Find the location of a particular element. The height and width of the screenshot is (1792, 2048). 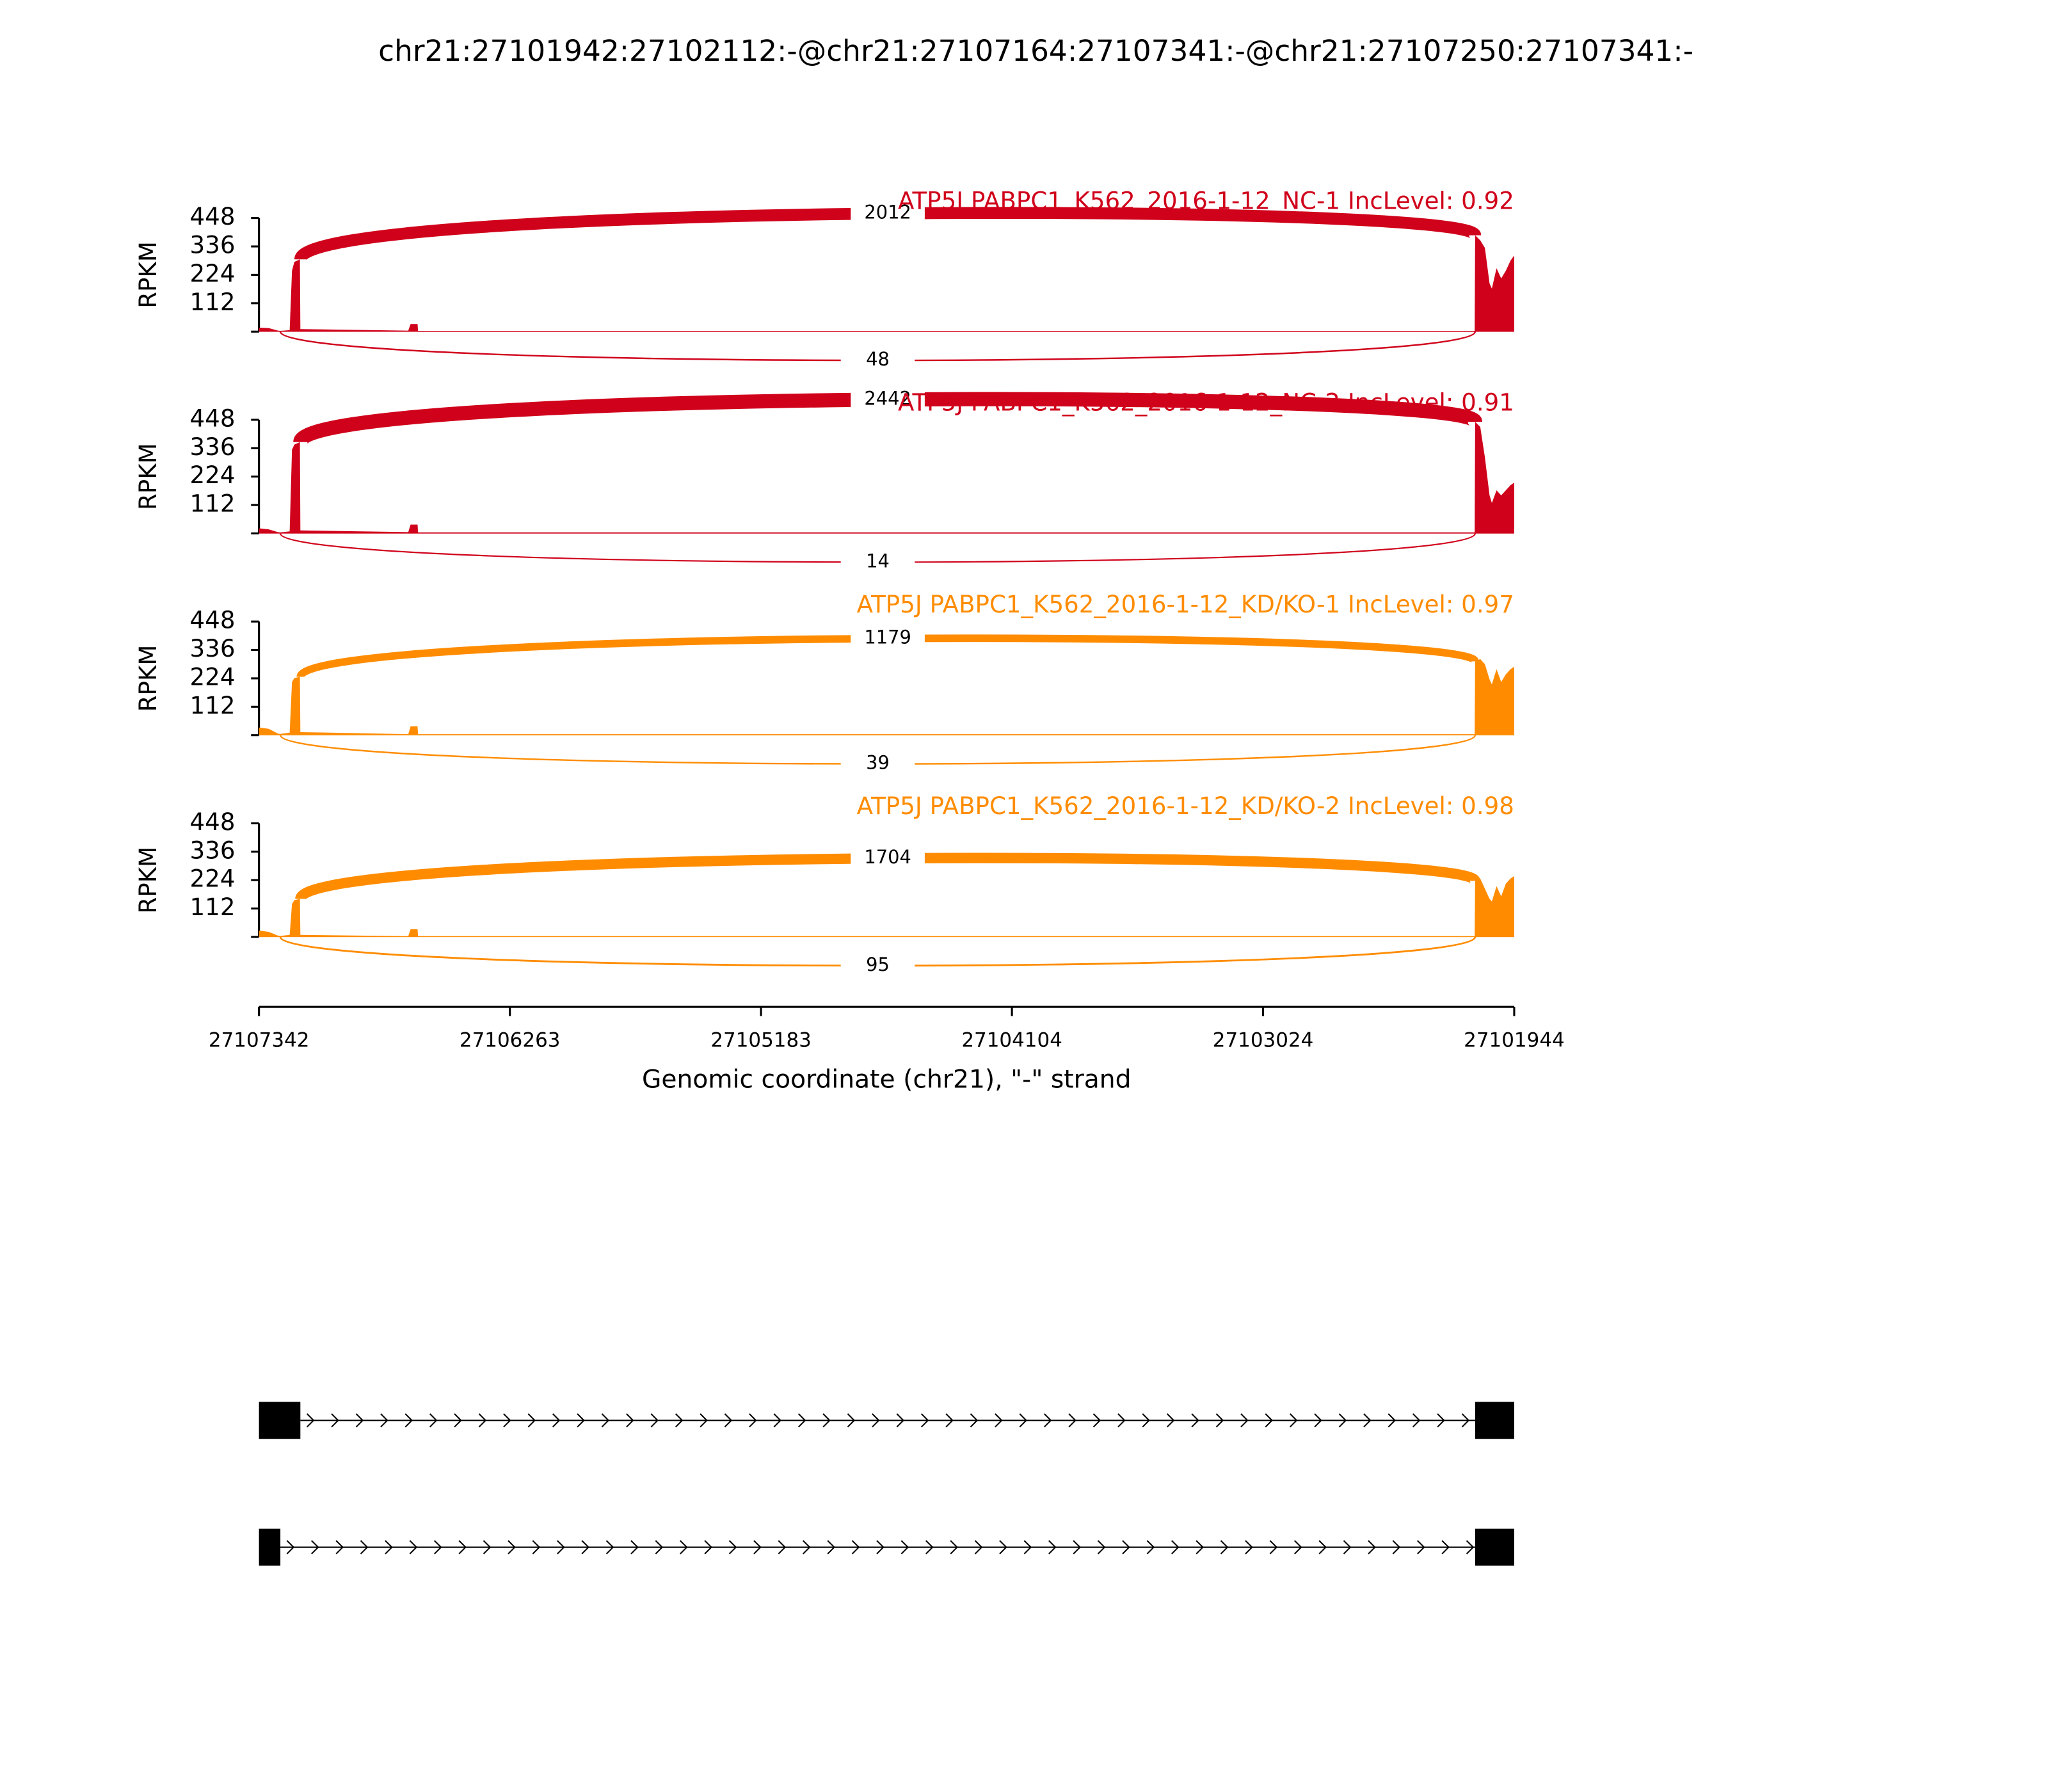

junction-label: 1179 is located at coordinates (887, 637).